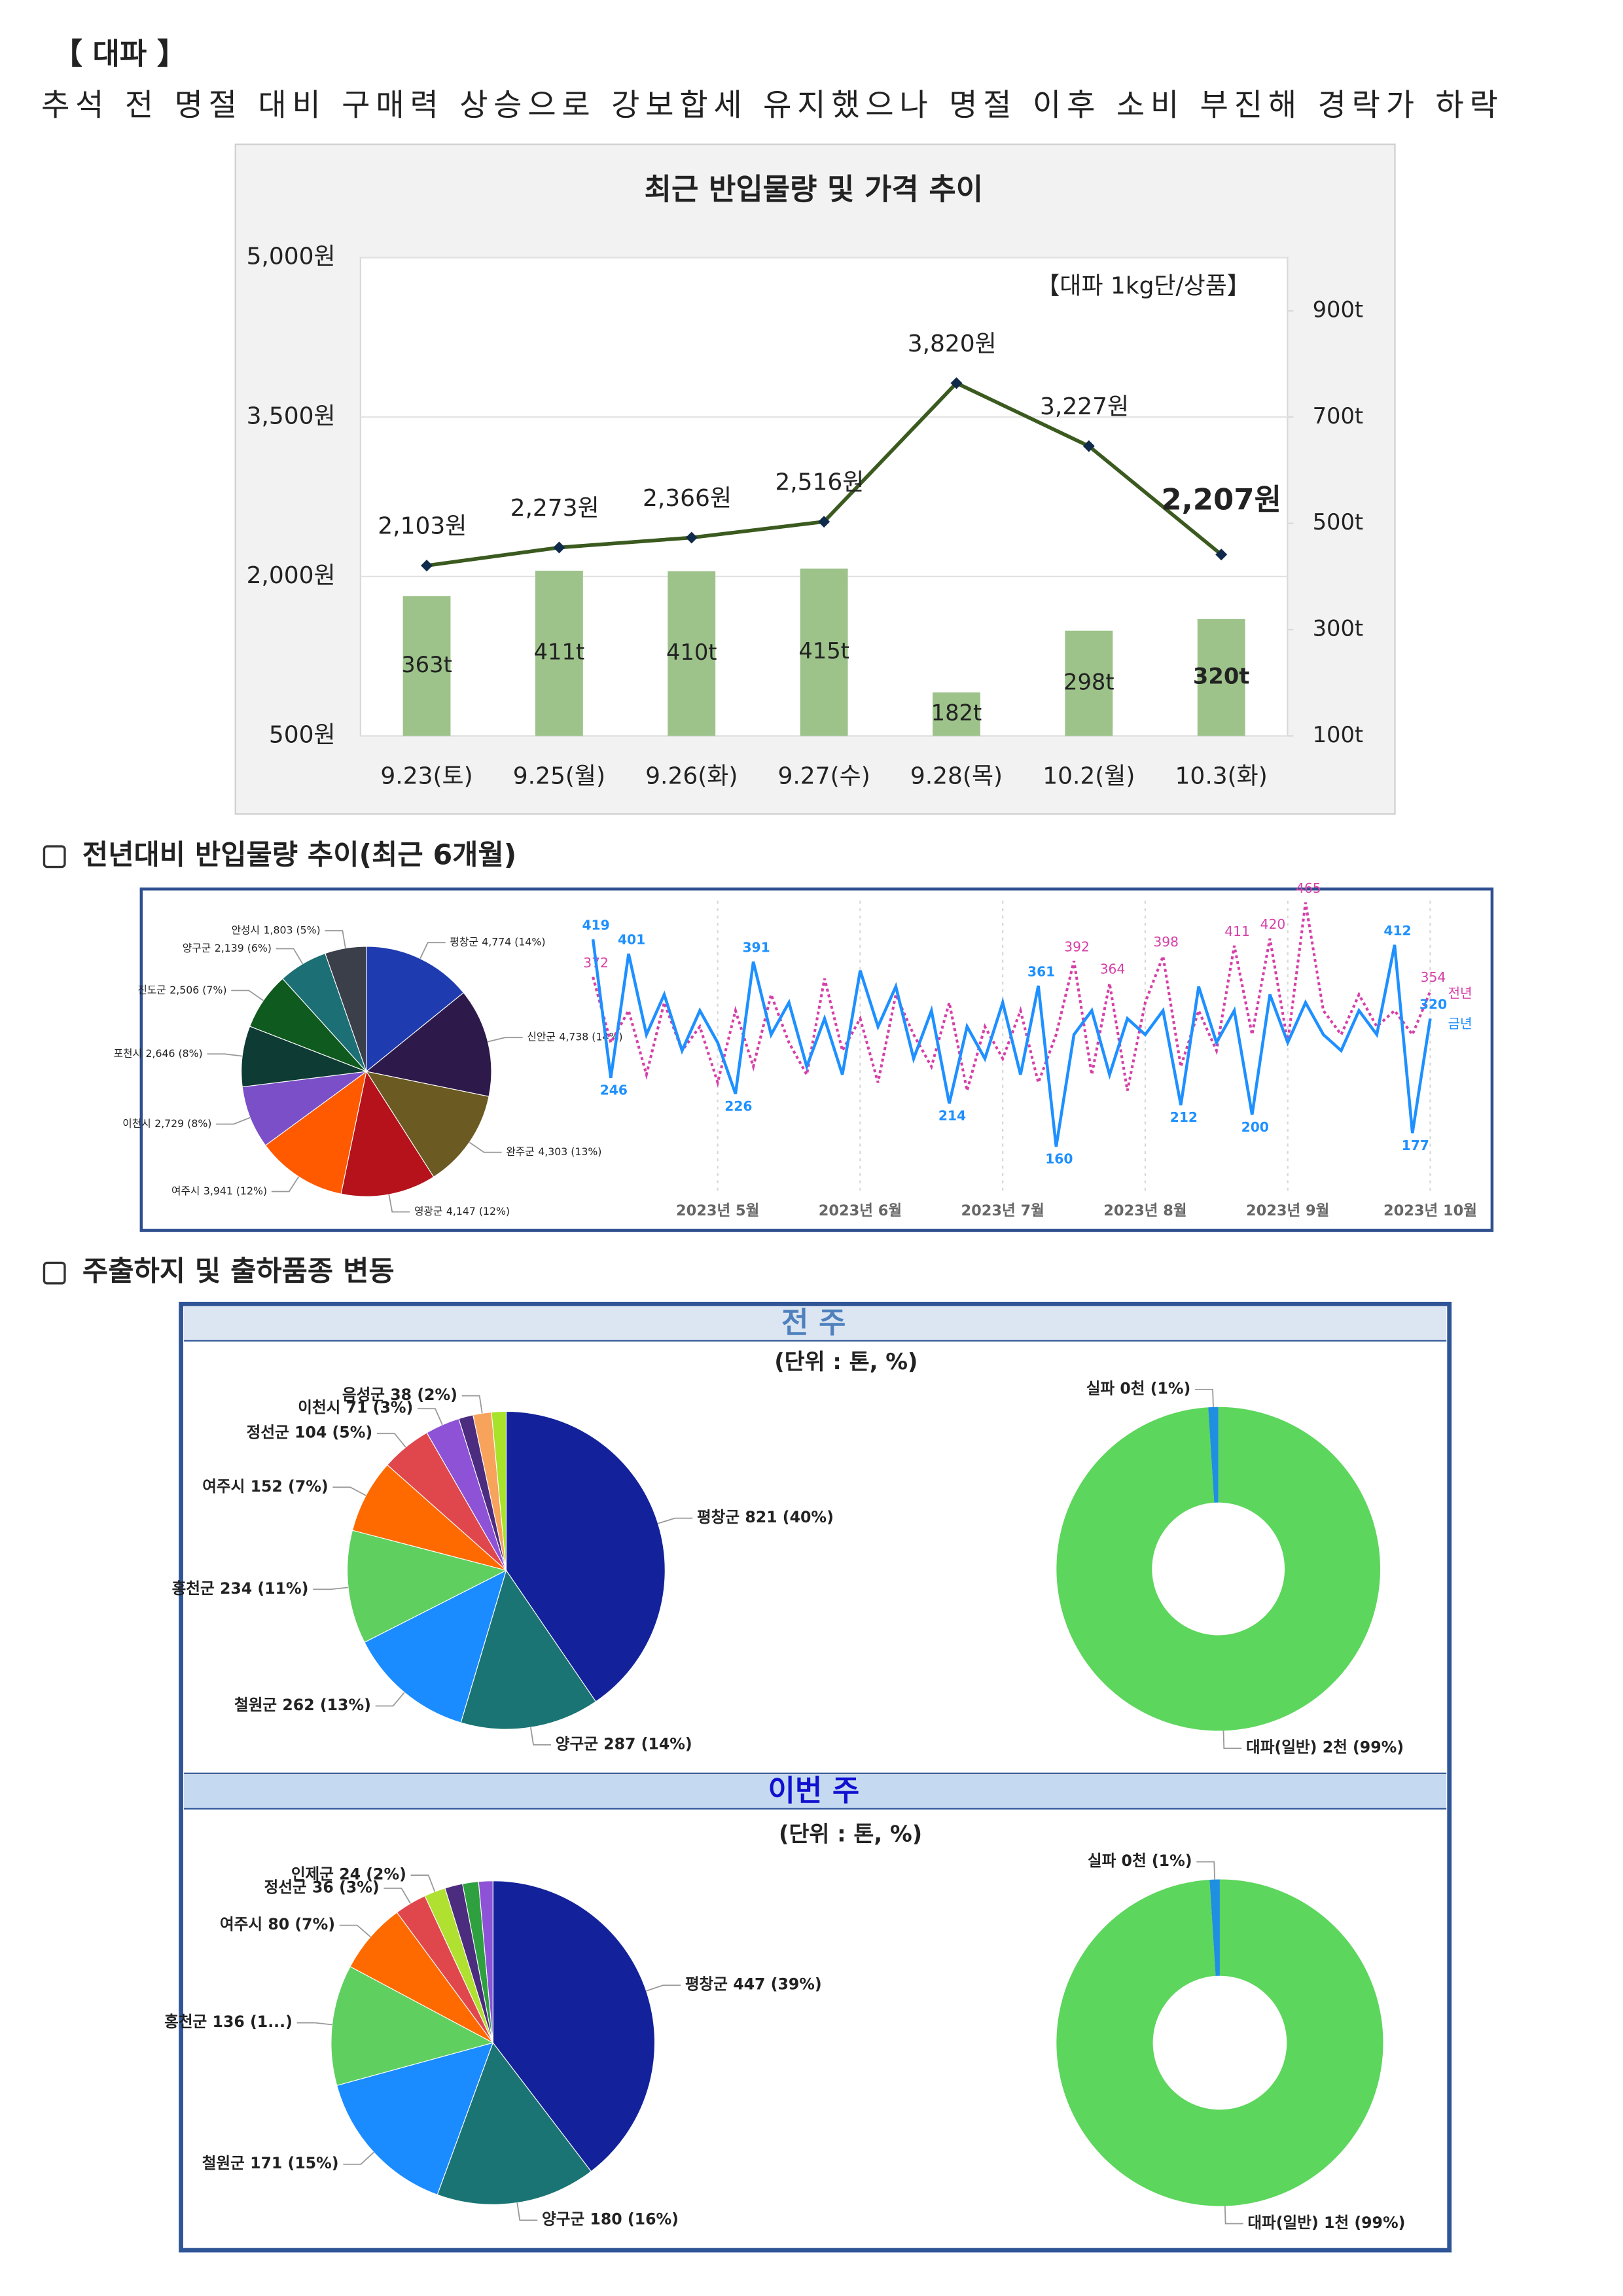 This screenshot has height=2296, width=1623. I want to click on data-label: 465, so click(1308, 888).